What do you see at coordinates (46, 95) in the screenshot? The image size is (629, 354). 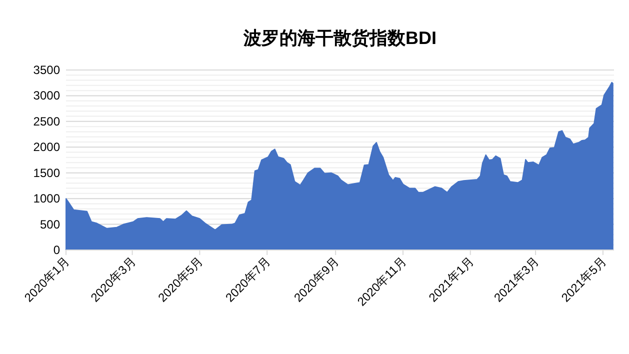 I see `y-tick-label: 3000` at bounding box center [46, 95].